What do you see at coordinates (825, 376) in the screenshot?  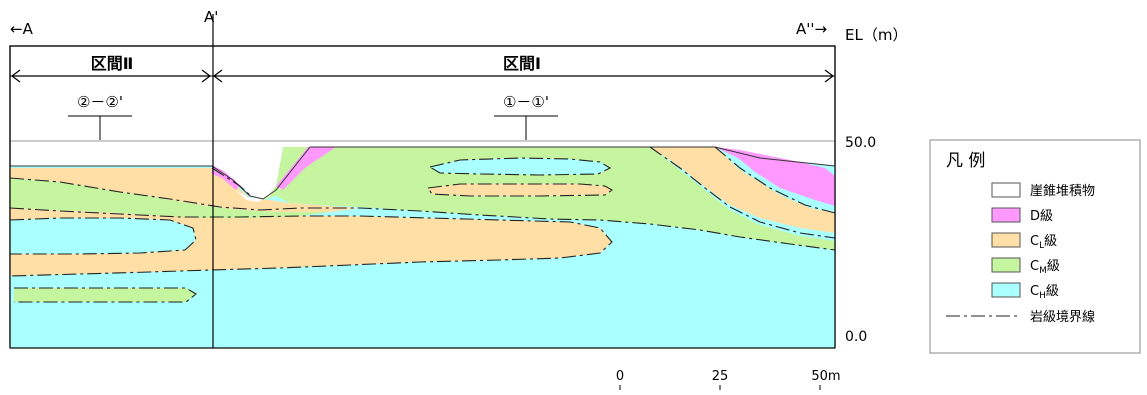 I see `scale-tick-50: 50m` at bounding box center [825, 376].